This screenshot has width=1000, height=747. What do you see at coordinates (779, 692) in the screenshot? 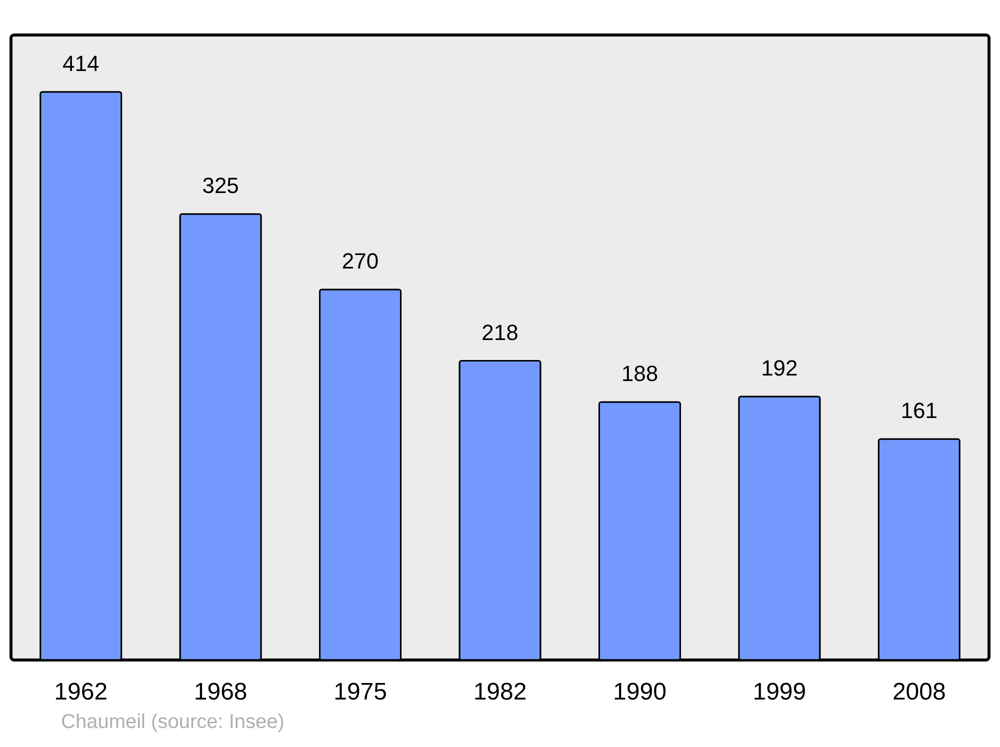
I see `x-tick-label: 1999` at bounding box center [779, 692].